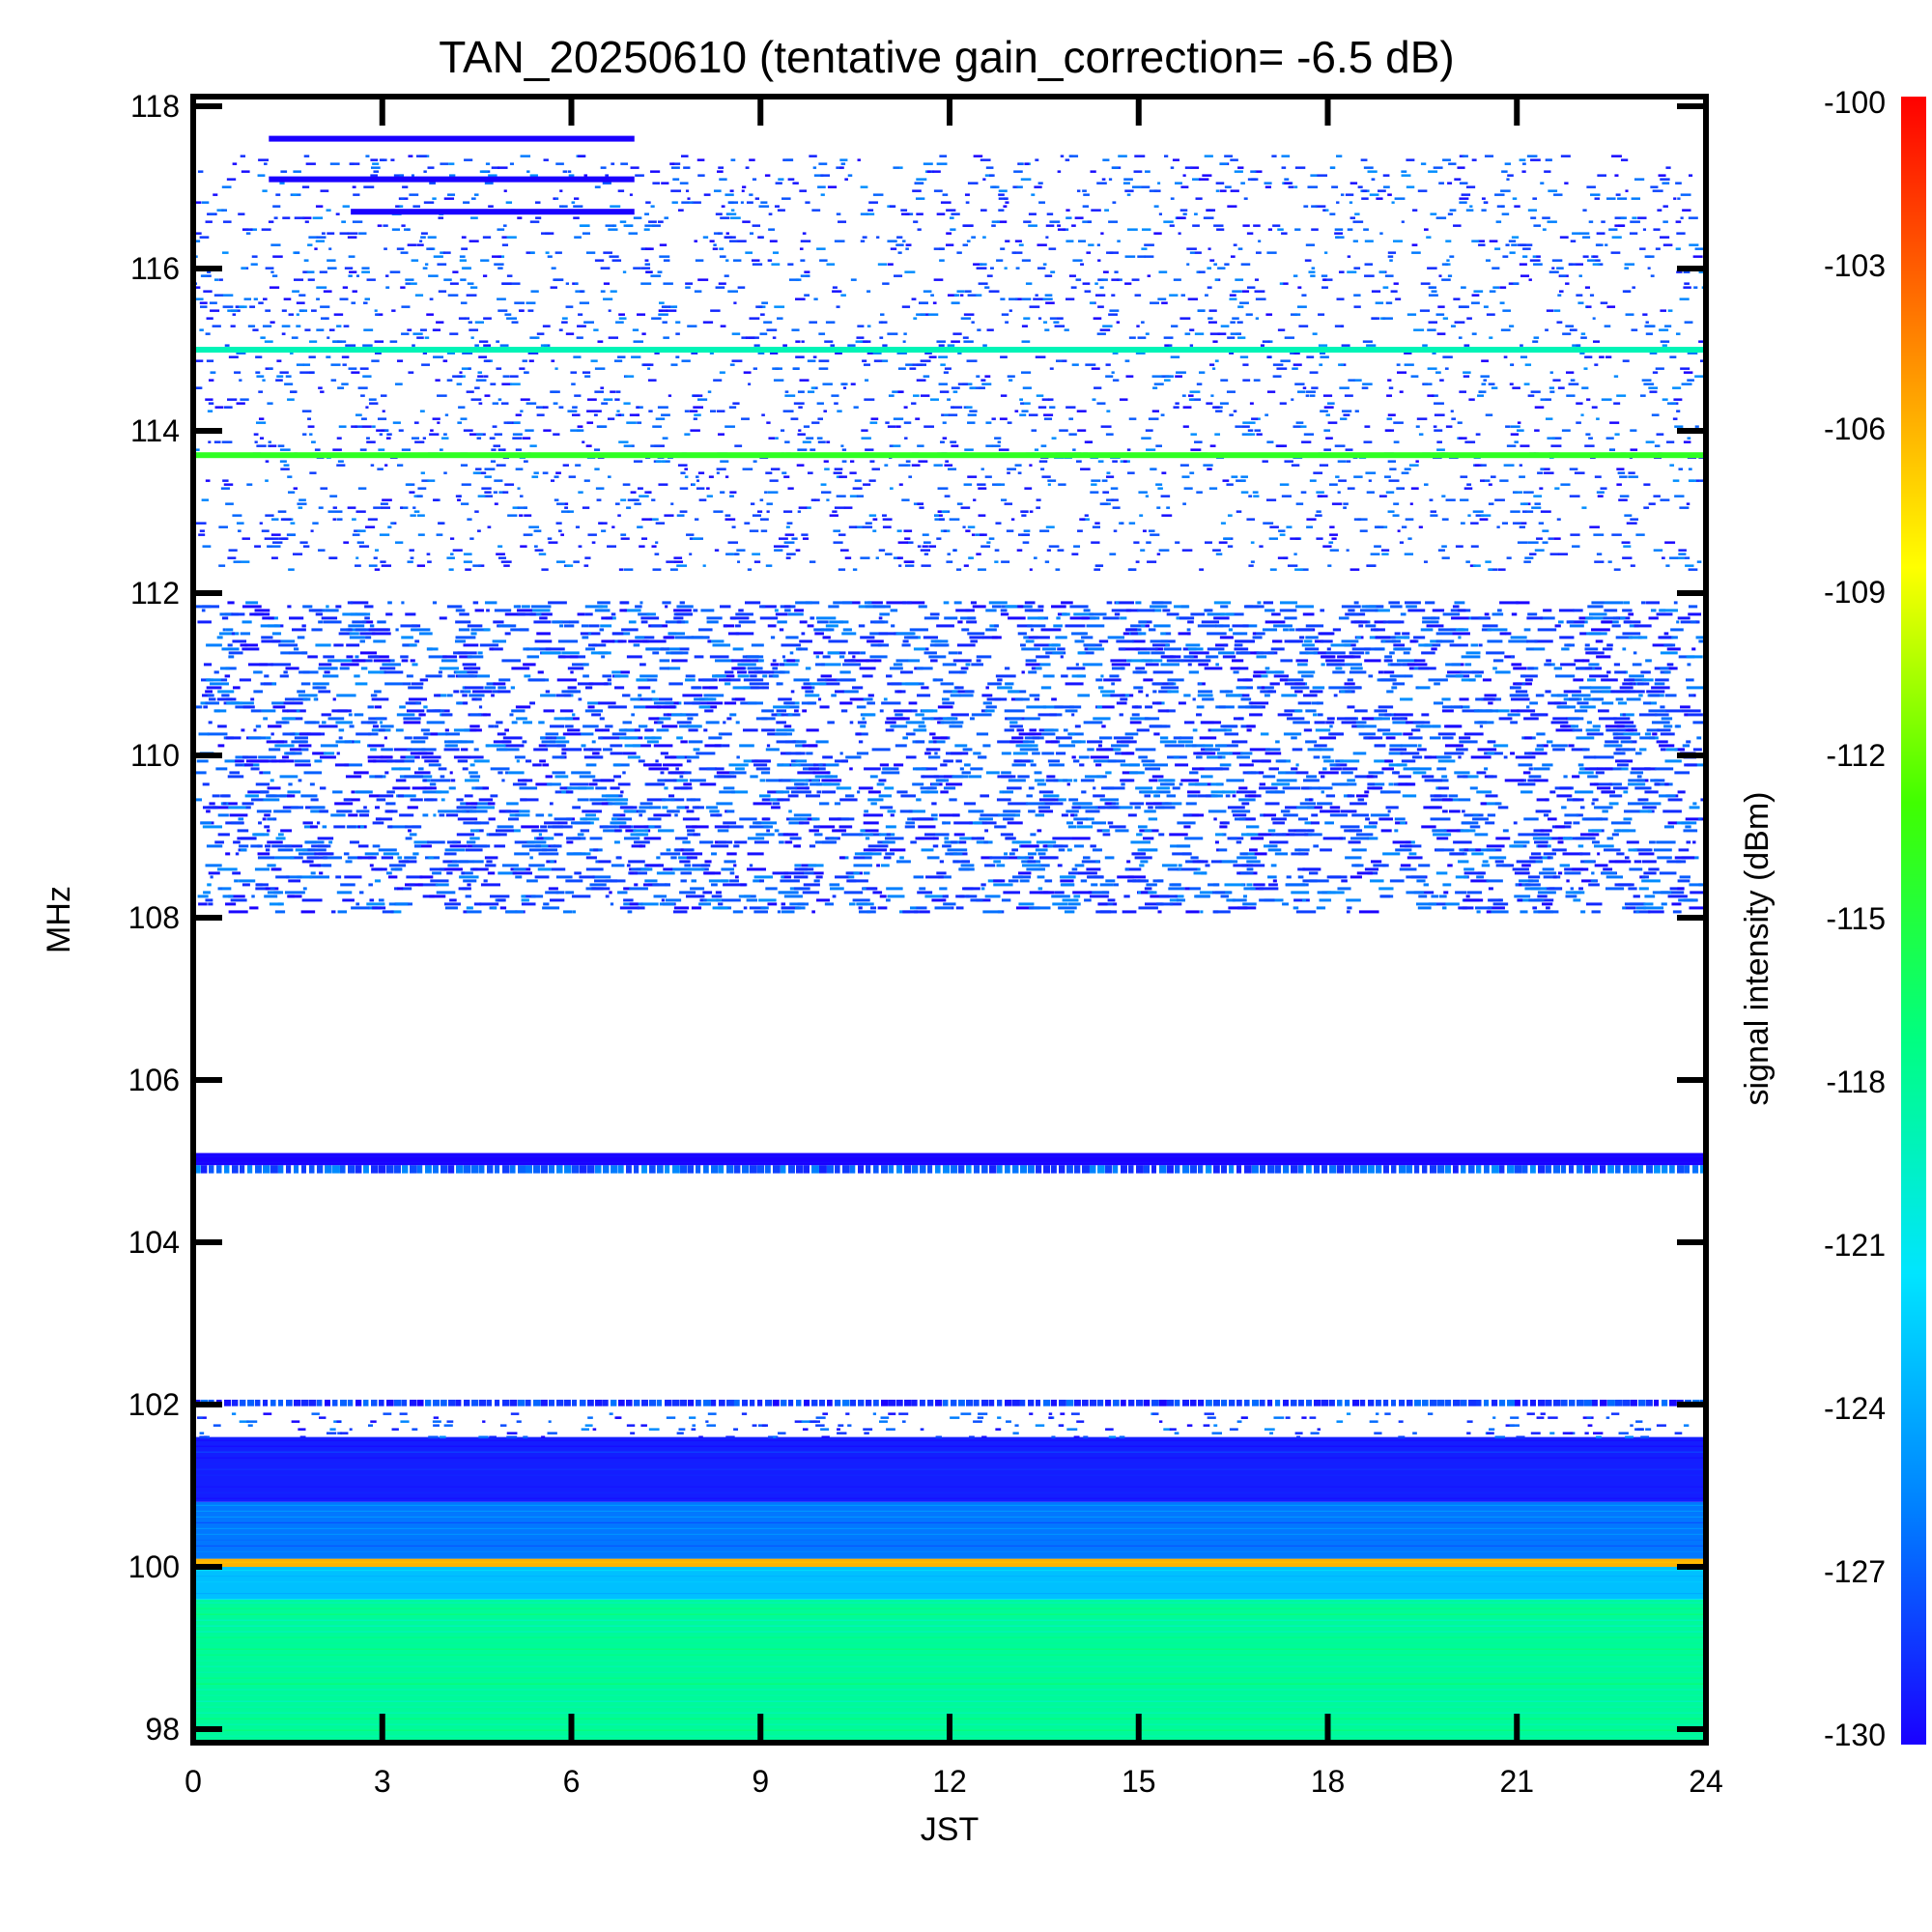 This screenshot has width=1932, height=1932. Describe the element at coordinates (949, 1713) in the screenshot. I see `band-0-stripe` at that location.